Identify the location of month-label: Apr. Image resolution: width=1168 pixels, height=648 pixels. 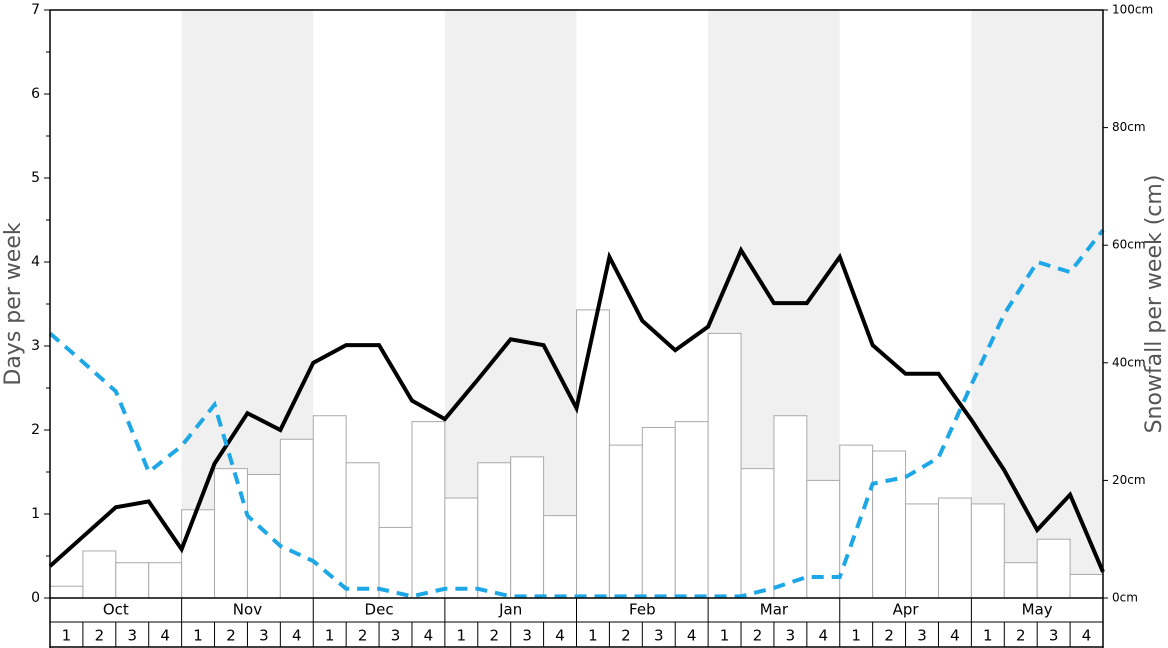
(906, 610).